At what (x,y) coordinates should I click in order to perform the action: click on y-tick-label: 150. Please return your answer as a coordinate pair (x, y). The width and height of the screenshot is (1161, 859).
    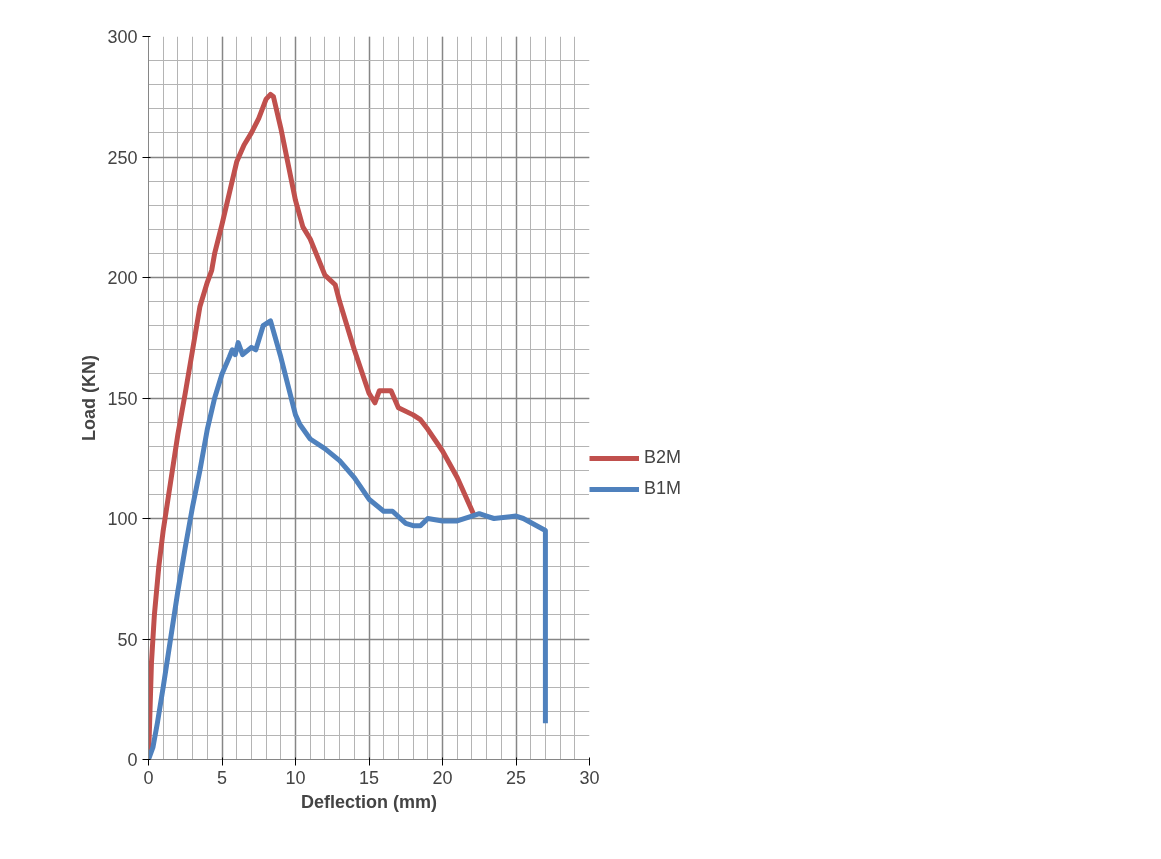
    Looking at the image, I should click on (122, 398).